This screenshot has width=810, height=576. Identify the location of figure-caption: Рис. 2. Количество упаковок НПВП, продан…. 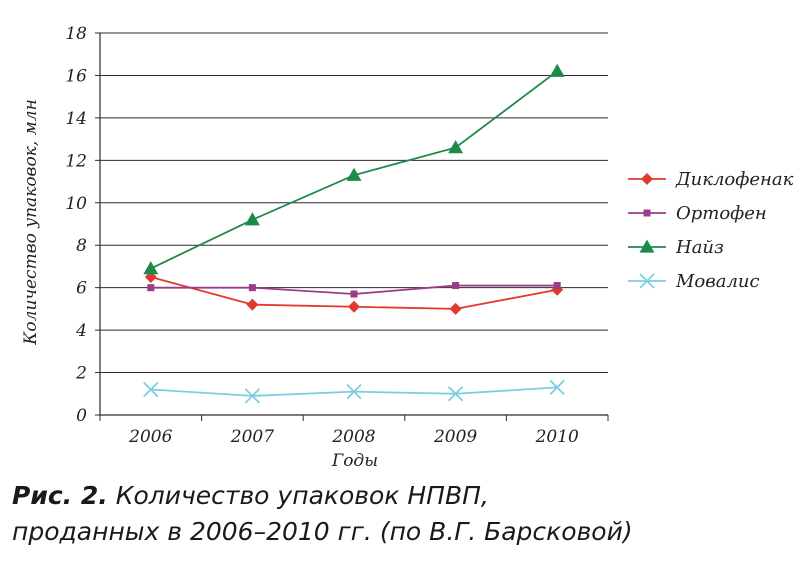
(402, 514).